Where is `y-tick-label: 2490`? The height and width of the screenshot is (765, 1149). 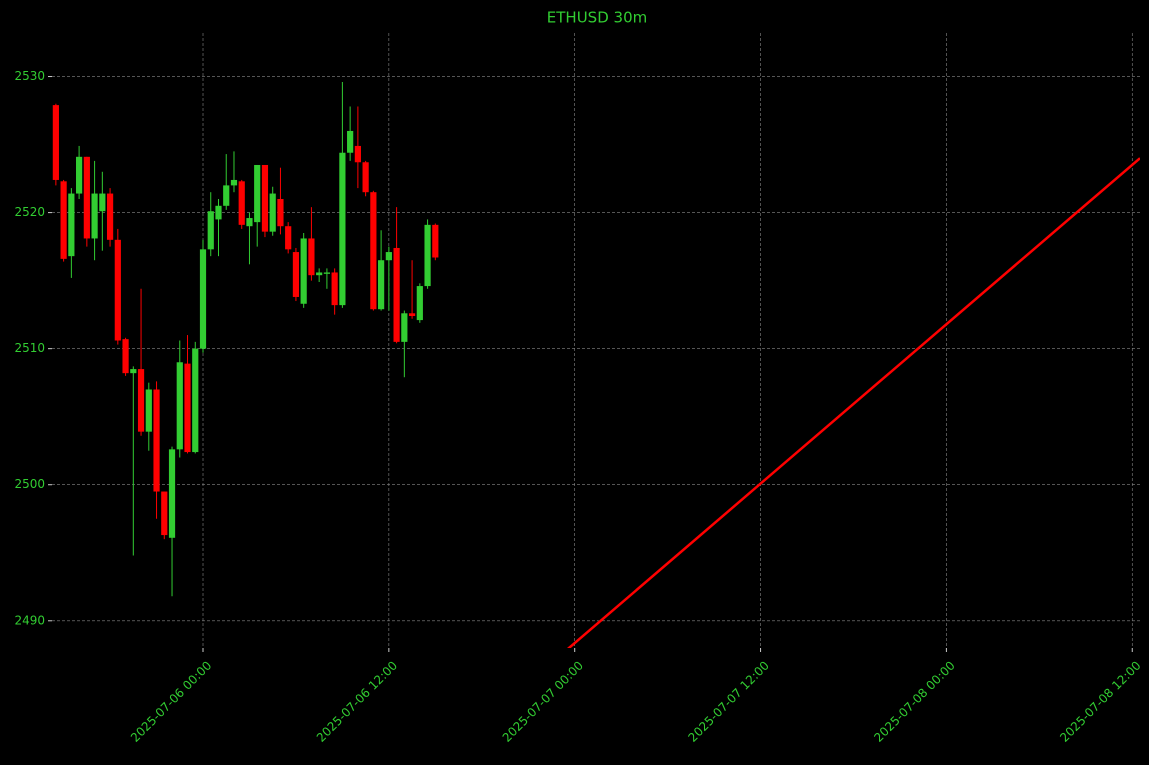
y-tick-label: 2490 is located at coordinates (29, 620).